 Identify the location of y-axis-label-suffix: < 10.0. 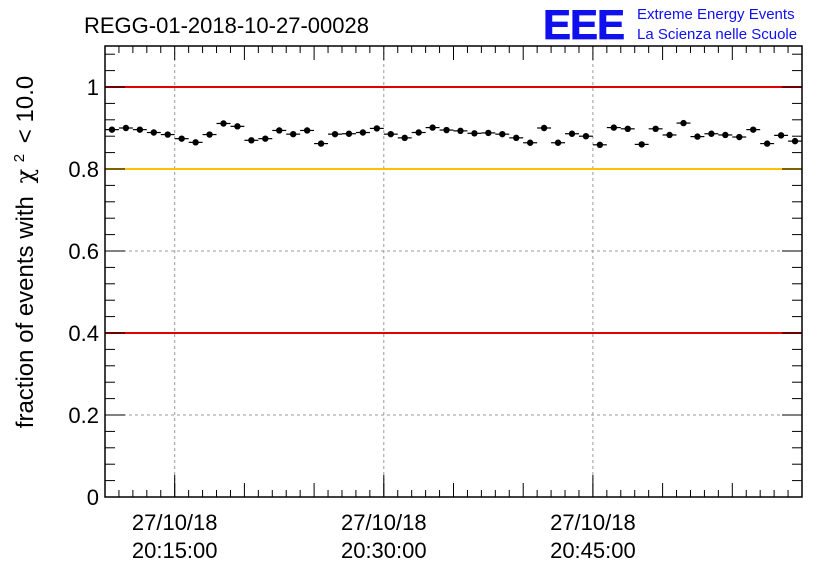
(25, 109).